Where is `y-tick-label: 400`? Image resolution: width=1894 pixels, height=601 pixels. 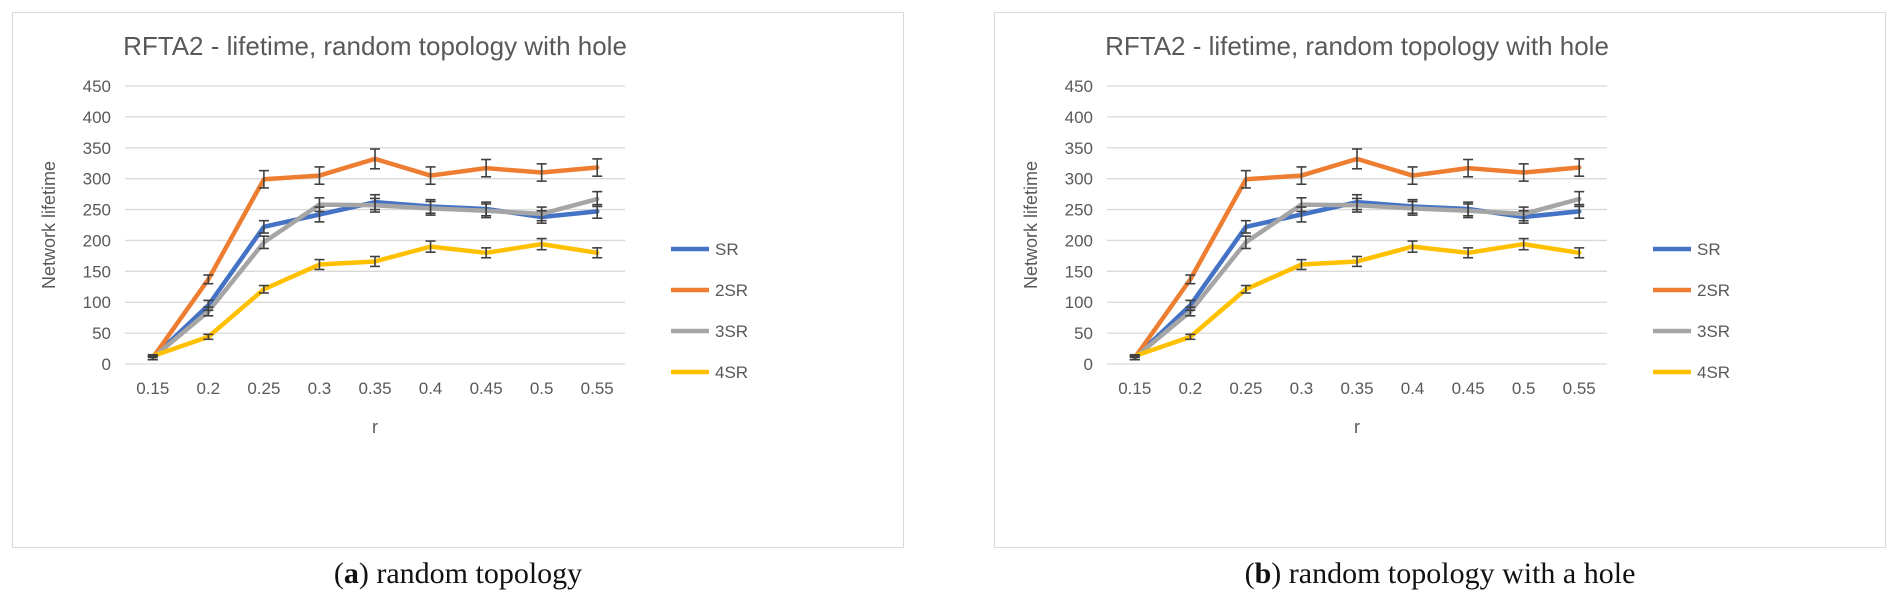 y-tick-label: 400 is located at coordinates (97, 117).